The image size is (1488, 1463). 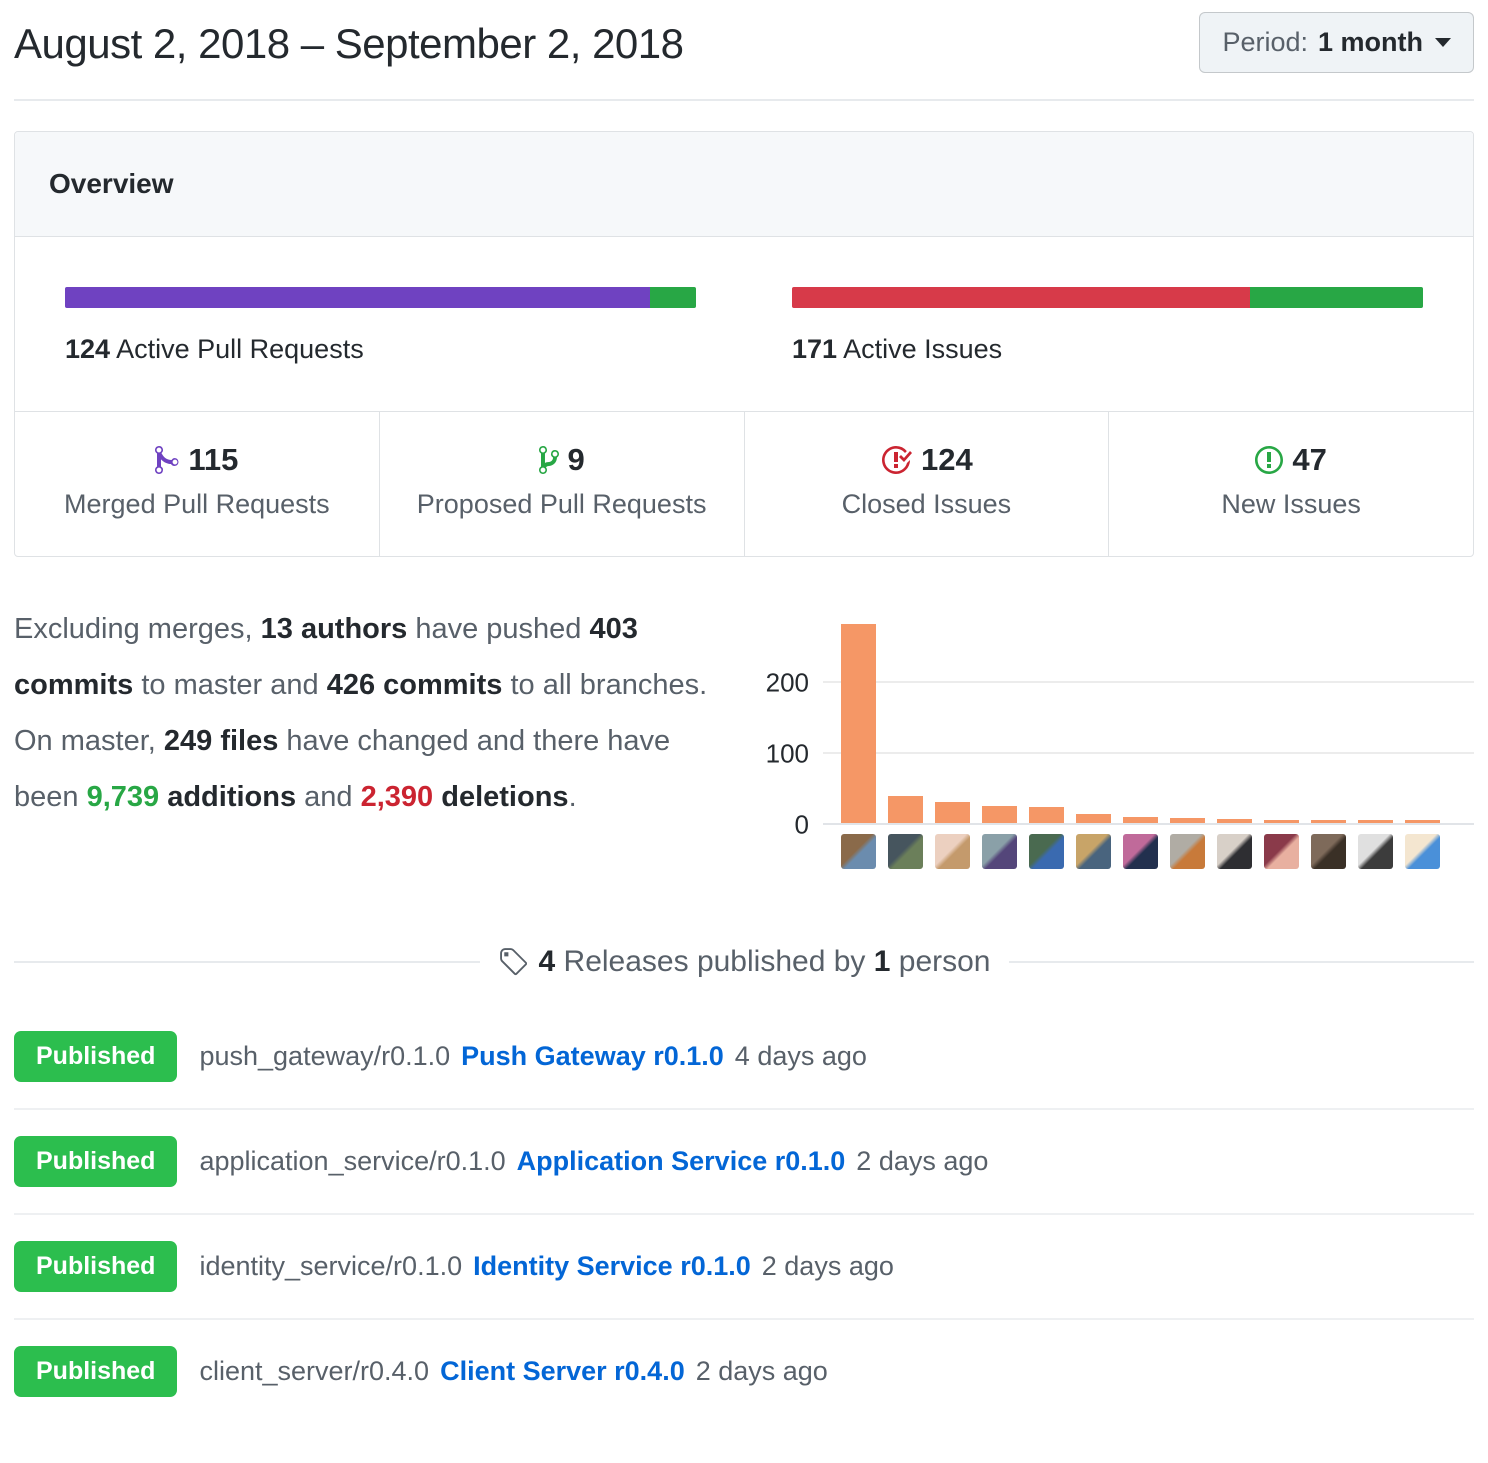 What do you see at coordinates (897, 459) in the screenshot?
I see `issue-closed-icon` at bounding box center [897, 459].